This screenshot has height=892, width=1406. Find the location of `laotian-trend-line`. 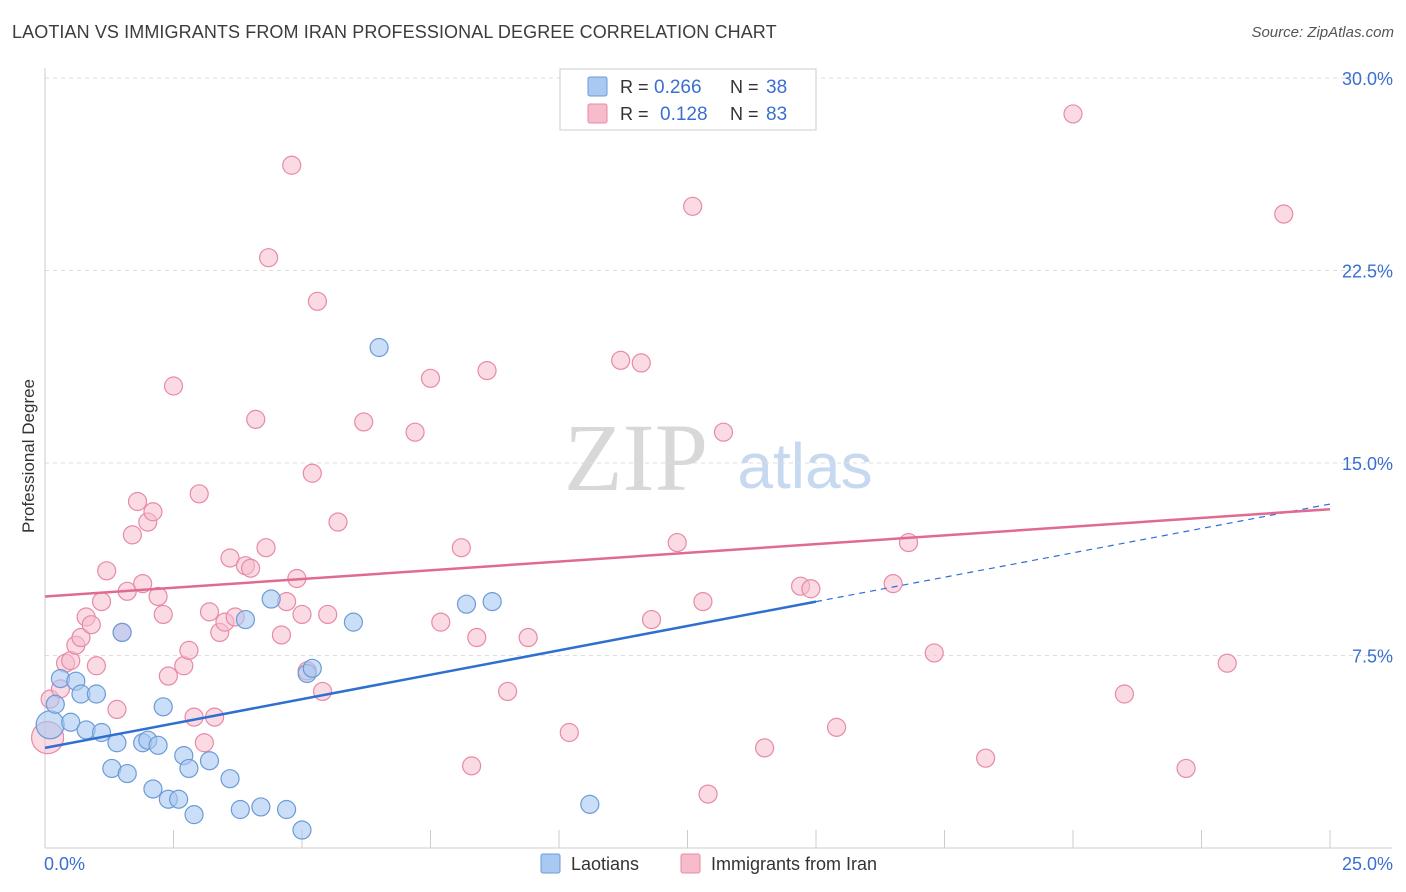

laotian-trend-line is located at coordinates (430, 675).